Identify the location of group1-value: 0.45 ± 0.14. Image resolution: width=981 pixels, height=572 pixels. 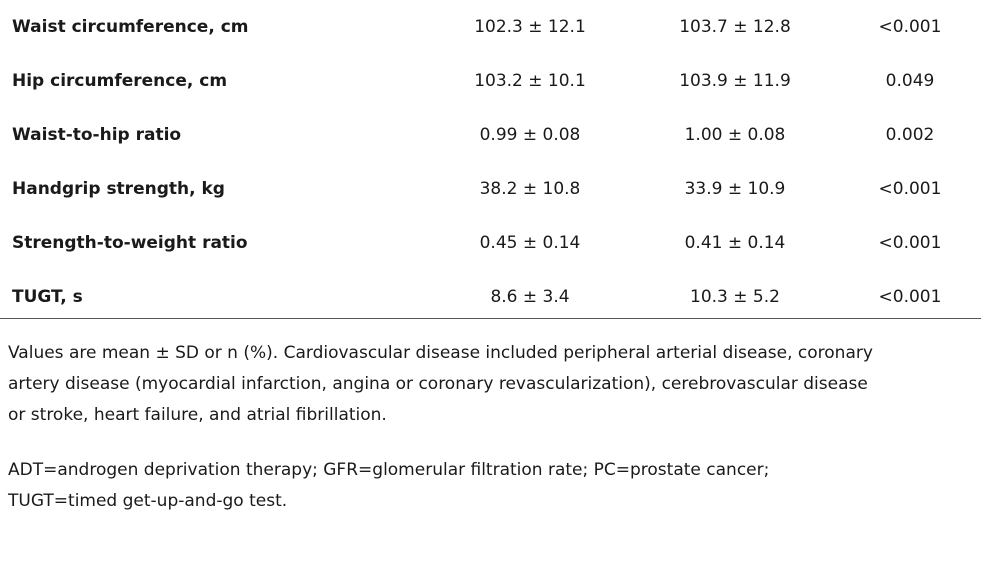
(530, 243).